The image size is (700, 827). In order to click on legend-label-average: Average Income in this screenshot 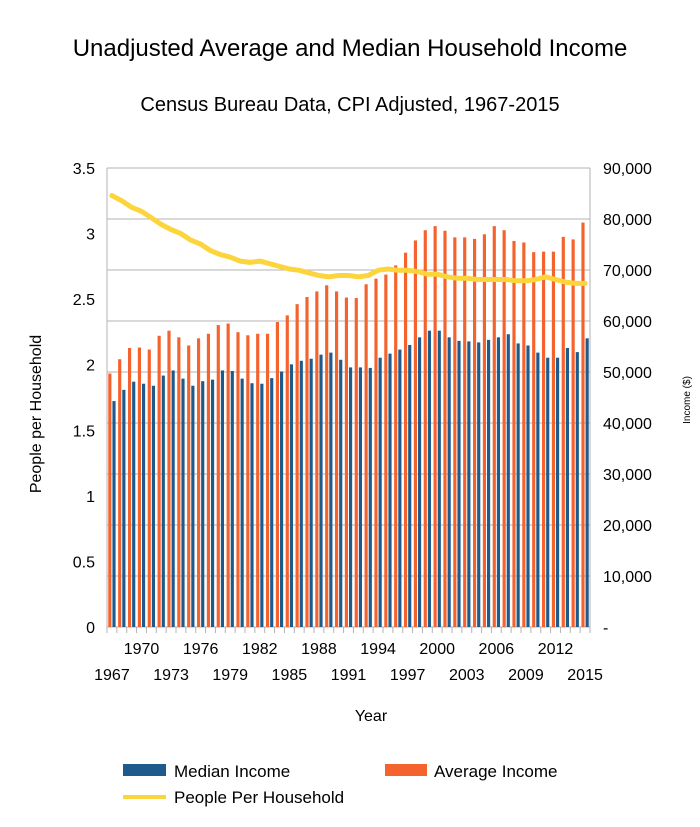, I will do `click(495, 771)`.